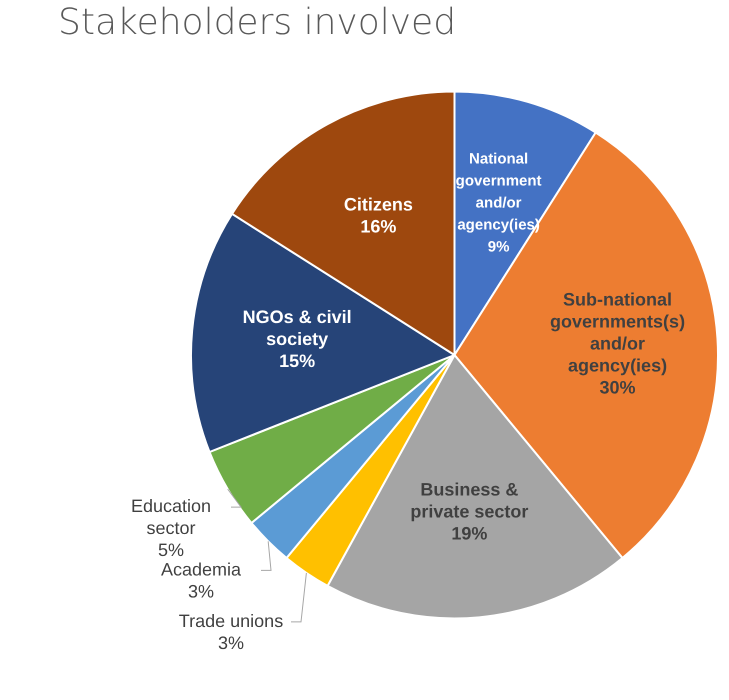 This screenshot has width=729, height=700. What do you see at coordinates (499, 247) in the screenshot?
I see `data-label: 9%` at bounding box center [499, 247].